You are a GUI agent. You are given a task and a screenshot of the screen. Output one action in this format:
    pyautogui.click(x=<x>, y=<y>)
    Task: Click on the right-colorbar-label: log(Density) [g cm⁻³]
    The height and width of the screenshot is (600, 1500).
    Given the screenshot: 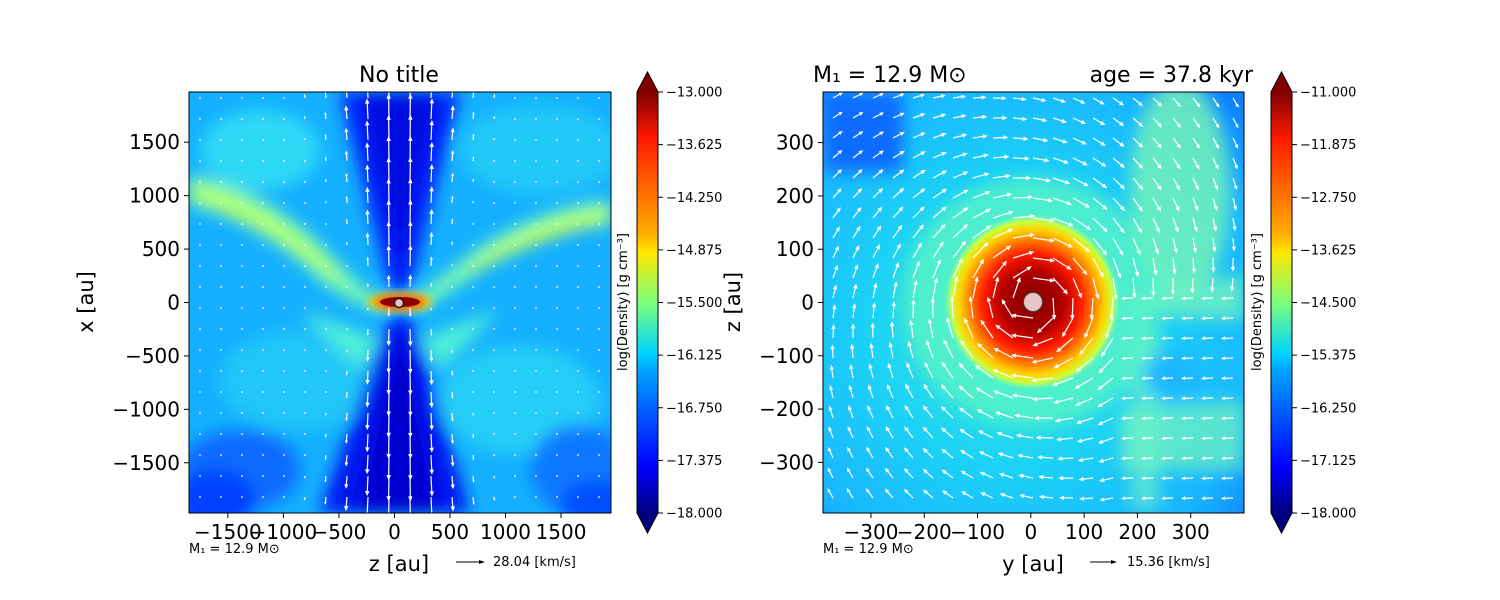 What is the action you would take?
    pyautogui.click(x=1257, y=302)
    